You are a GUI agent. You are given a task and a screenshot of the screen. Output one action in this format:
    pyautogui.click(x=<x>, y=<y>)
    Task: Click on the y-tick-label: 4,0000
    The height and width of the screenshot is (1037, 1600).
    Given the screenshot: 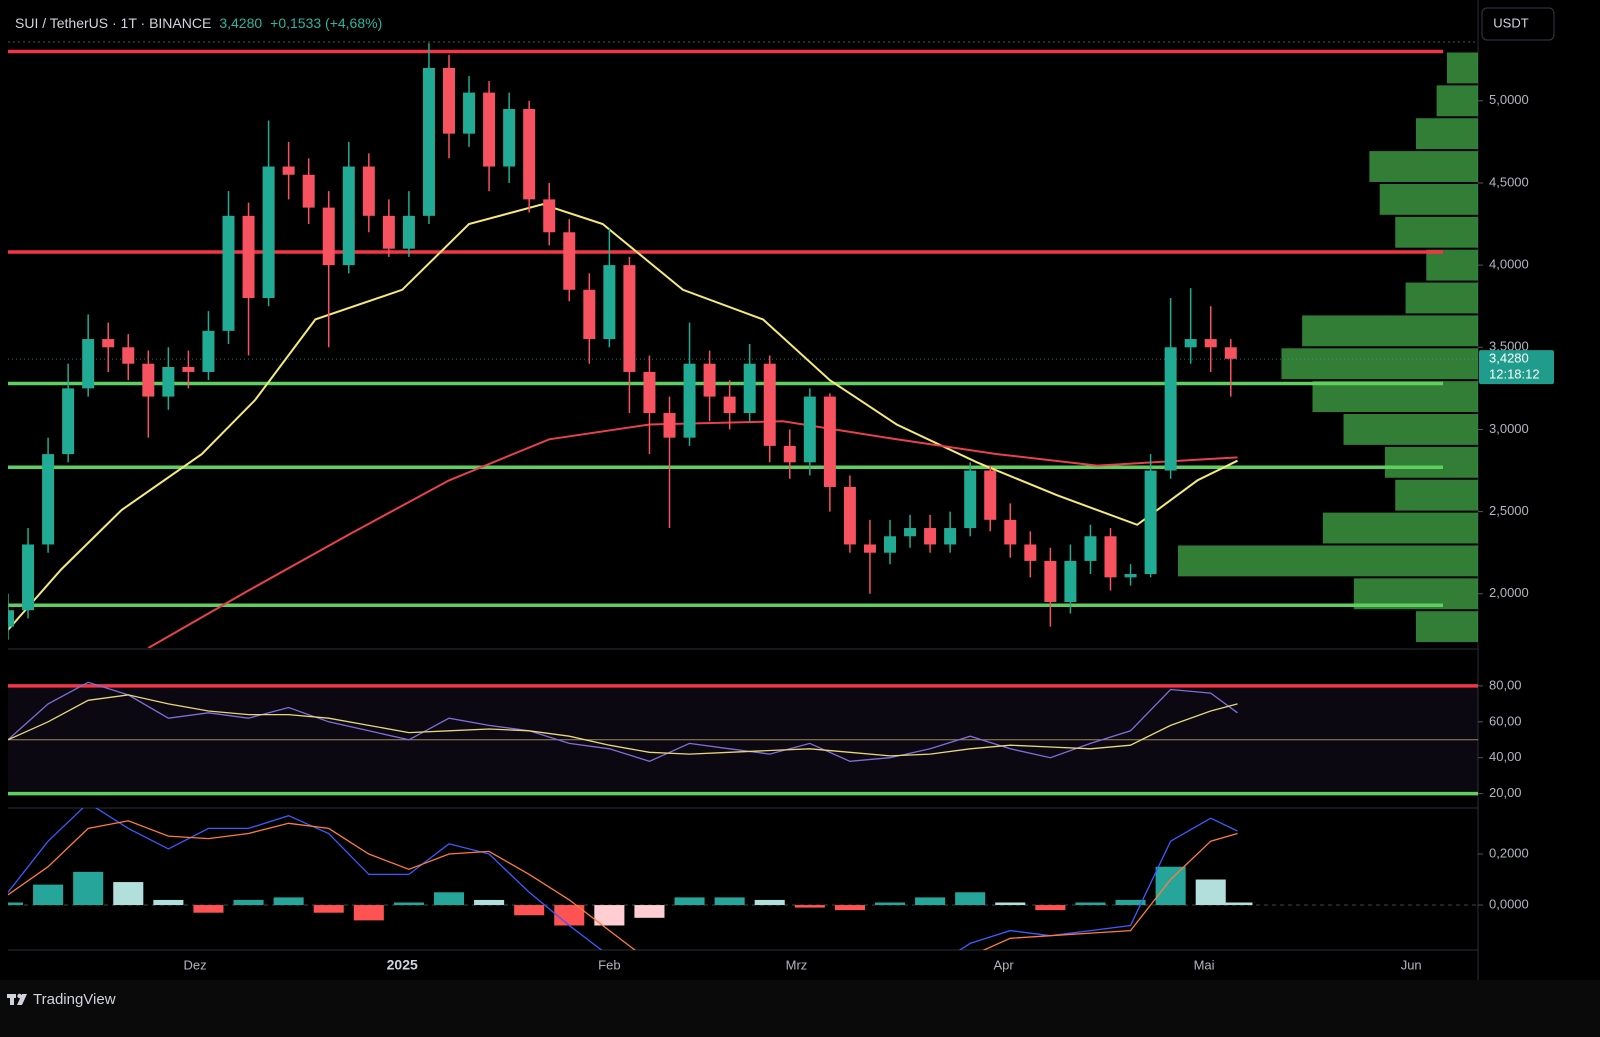 What is the action you would take?
    pyautogui.click(x=1509, y=264)
    